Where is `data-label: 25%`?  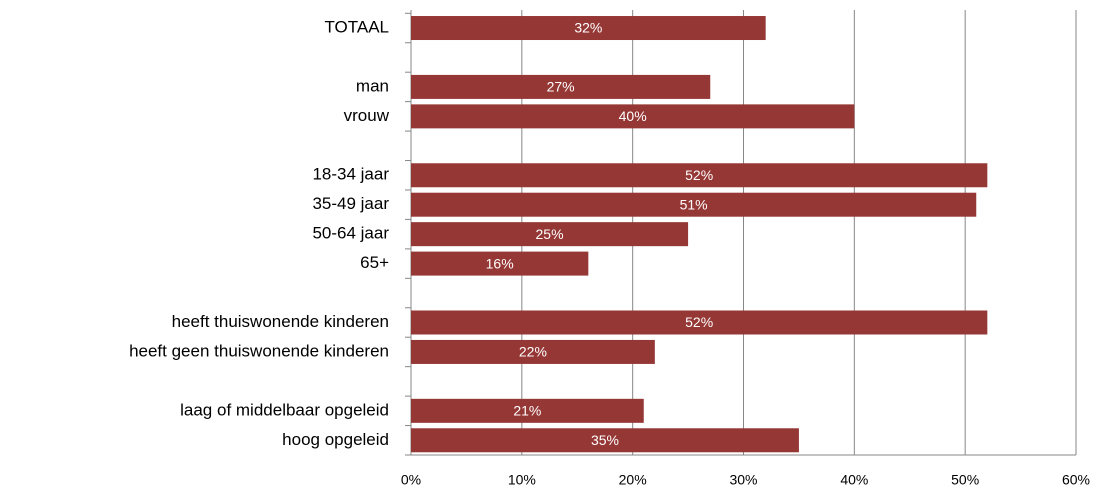 data-label: 25% is located at coordinates (550, 234).